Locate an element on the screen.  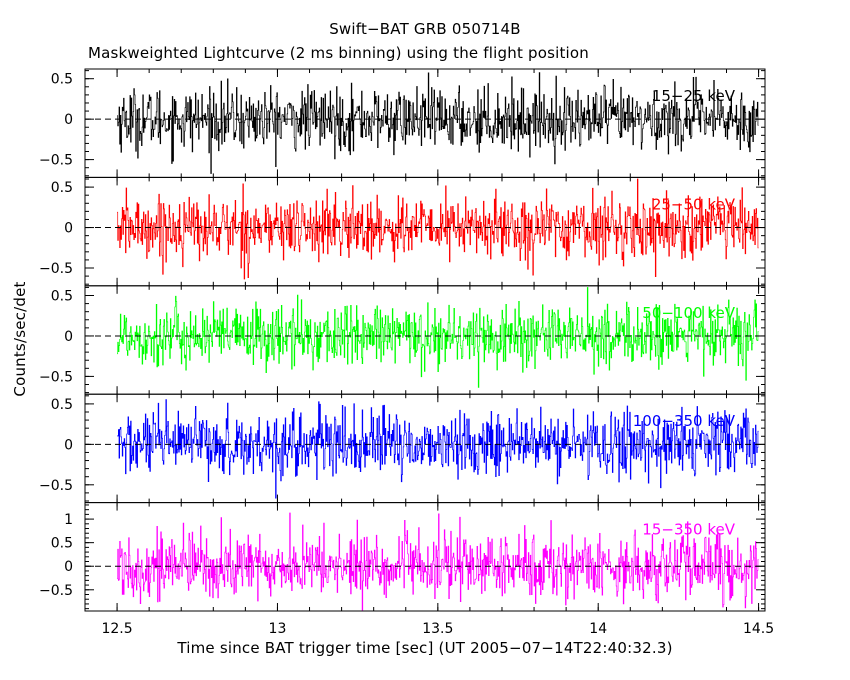
x-tick-label: 13.5 is located at coordinates (437, 629).